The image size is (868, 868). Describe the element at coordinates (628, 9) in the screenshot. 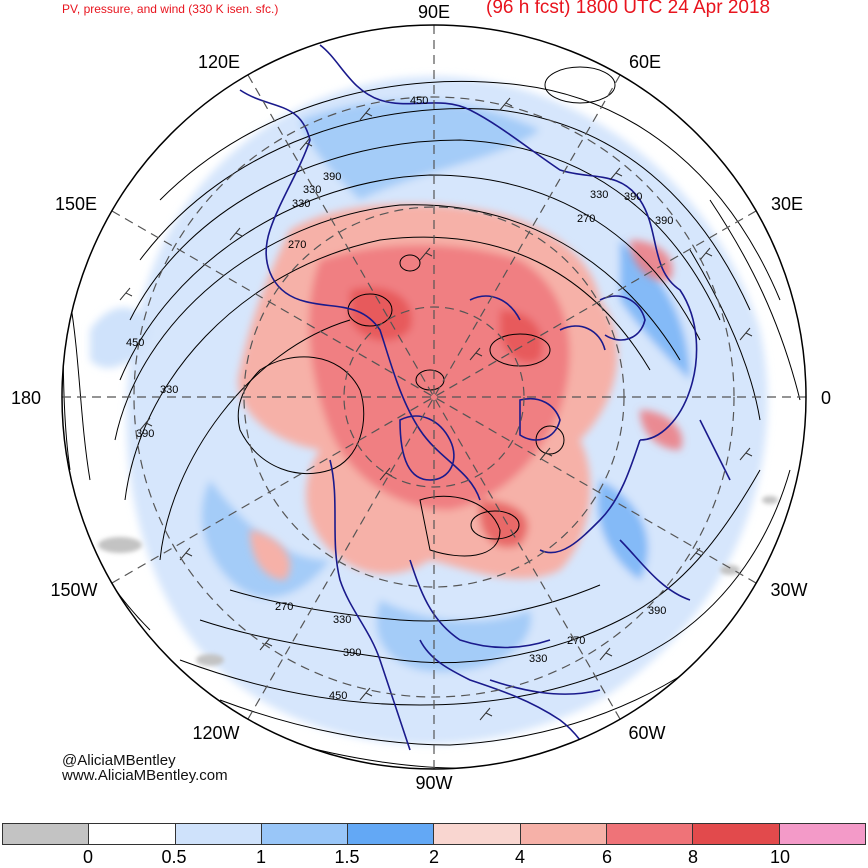

I see `forecast-time: (96 h fcst) 1800 UTC 24 Apr 2018` at that location.